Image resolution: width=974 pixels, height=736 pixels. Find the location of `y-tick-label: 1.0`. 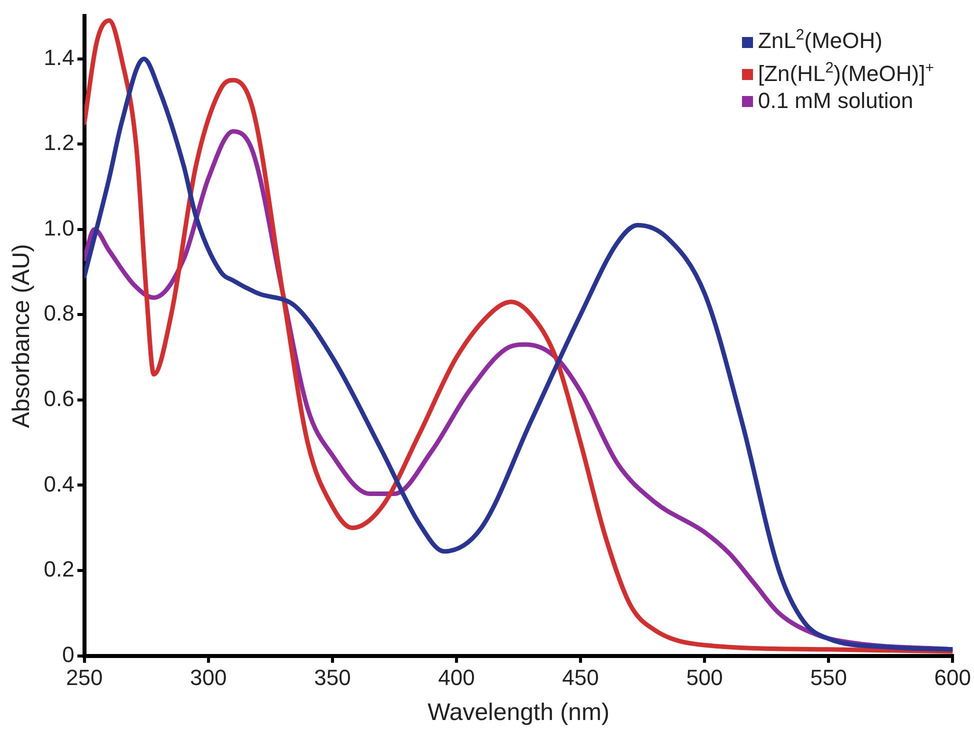

y-tick-label: 1.0 is located at coordinates (59, 227).